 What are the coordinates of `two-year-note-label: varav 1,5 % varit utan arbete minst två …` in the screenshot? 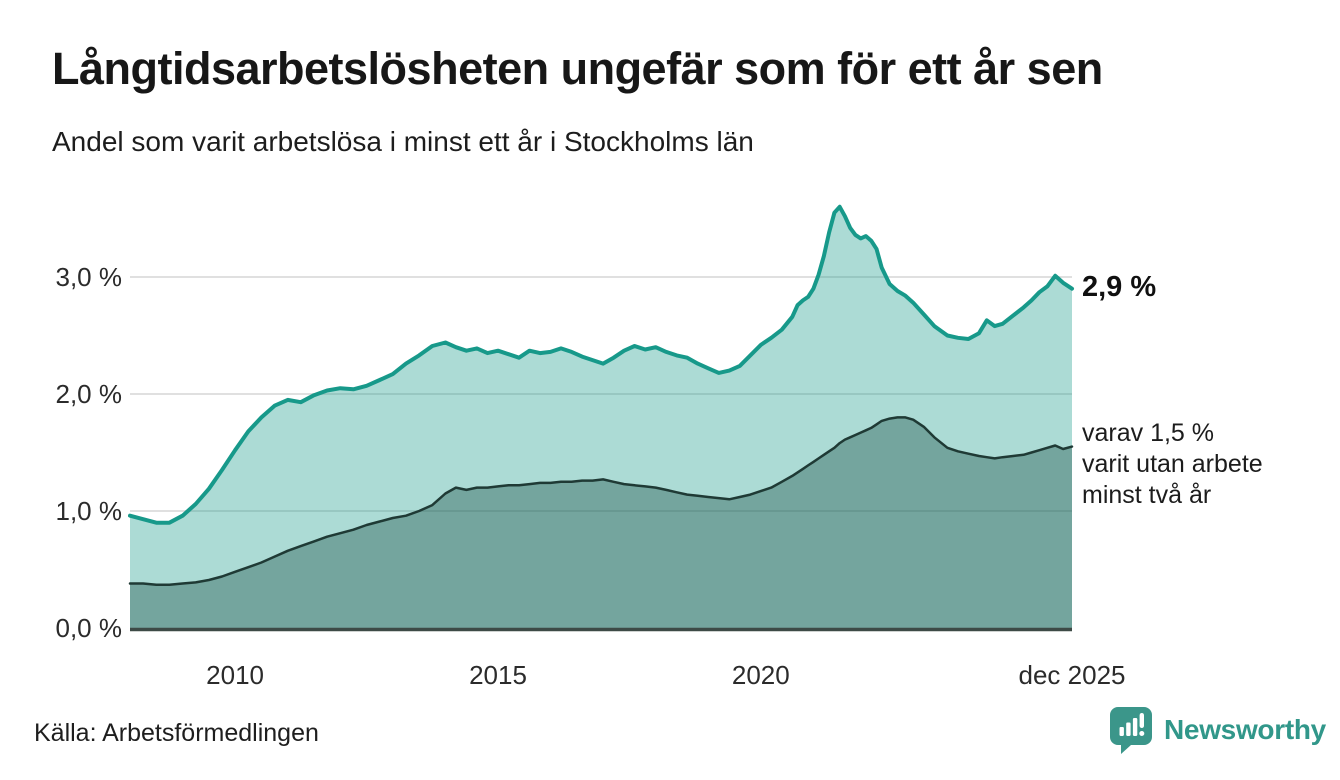 It's located at (1172, 464).